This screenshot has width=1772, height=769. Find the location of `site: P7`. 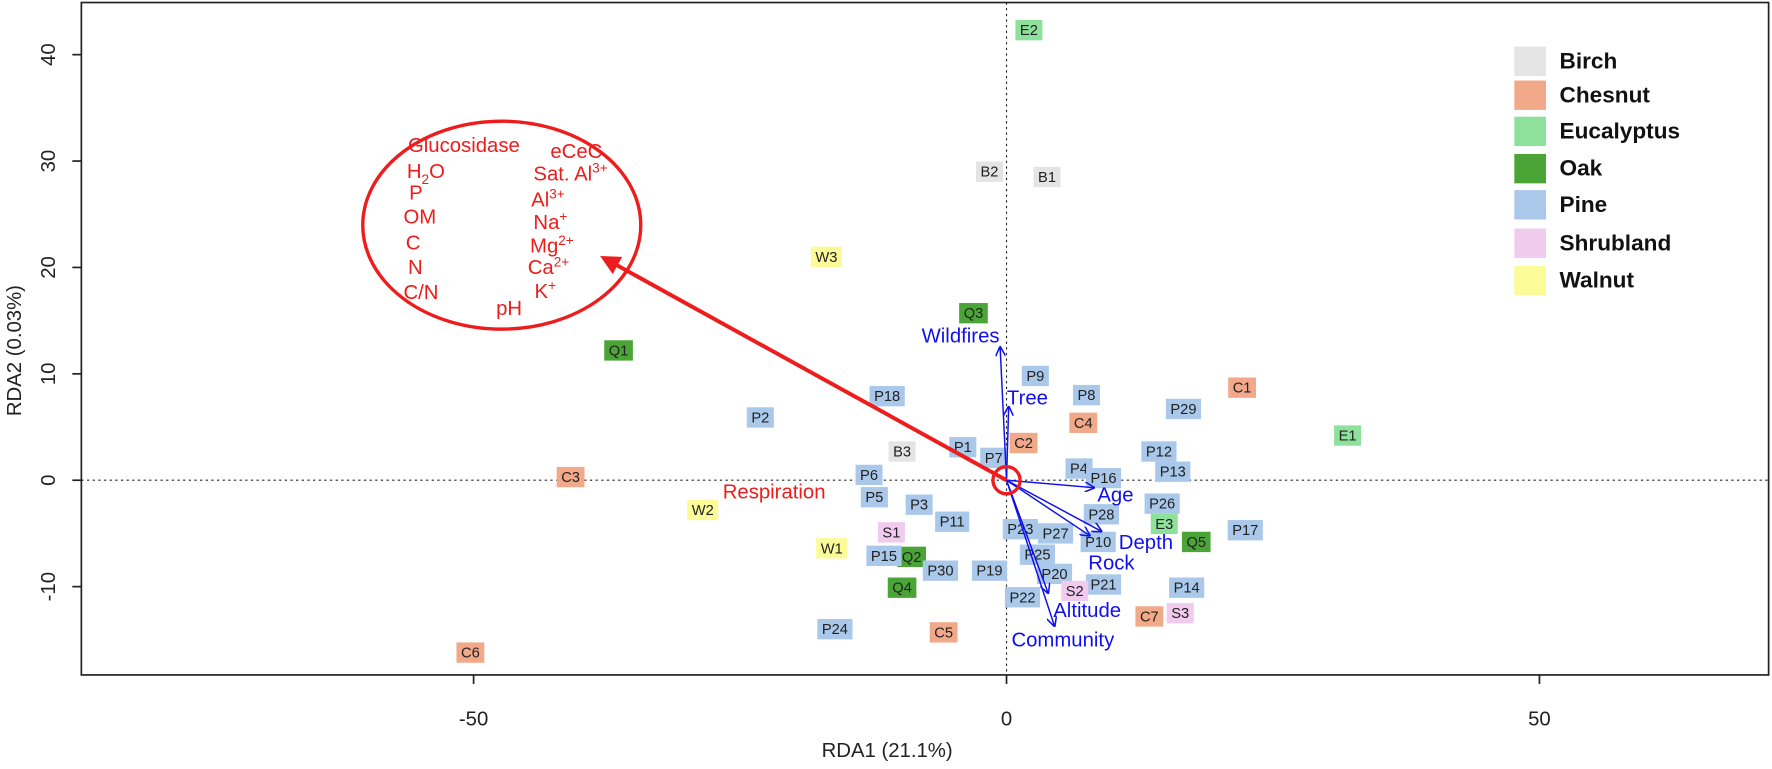

site: P7 is located at coordinates (994, 458).